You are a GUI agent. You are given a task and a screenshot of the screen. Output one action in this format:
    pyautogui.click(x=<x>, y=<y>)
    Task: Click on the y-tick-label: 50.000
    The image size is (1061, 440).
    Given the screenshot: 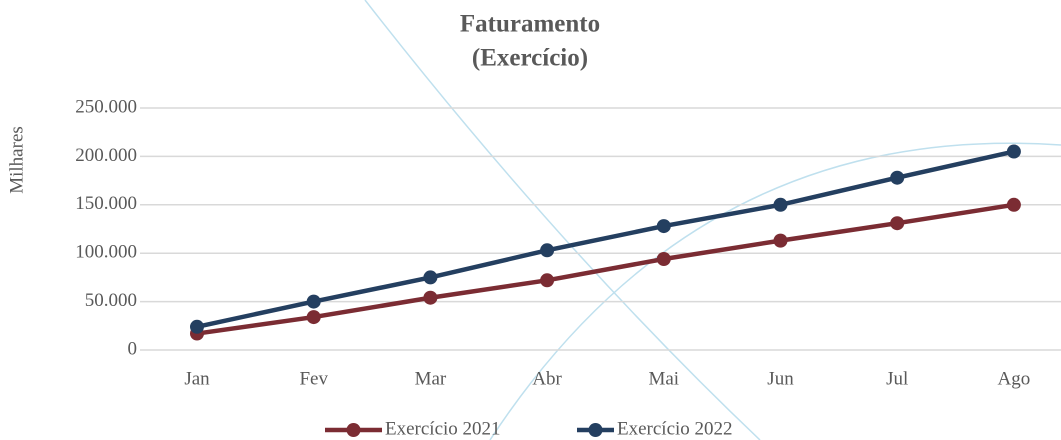 What is the action you would take?
    pyautogui.click(x=111, y=300)
    